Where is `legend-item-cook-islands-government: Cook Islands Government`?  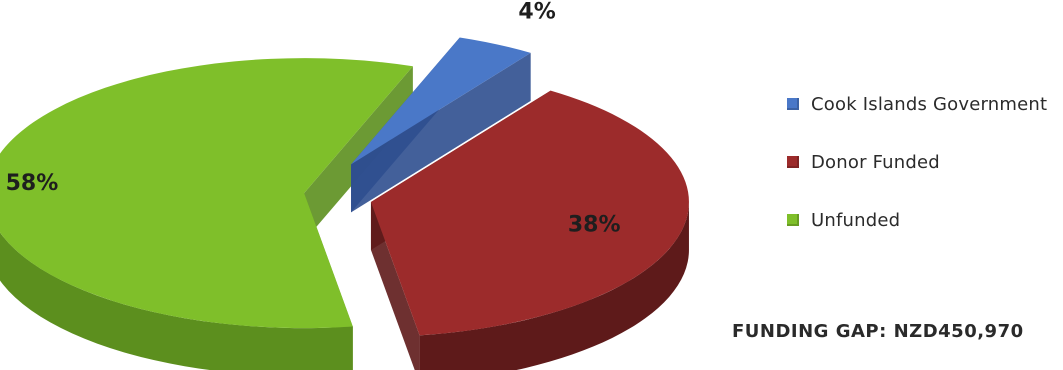 legend-item-cook-islands-government: Cook Islands Government is located at coordinates (917, 104).